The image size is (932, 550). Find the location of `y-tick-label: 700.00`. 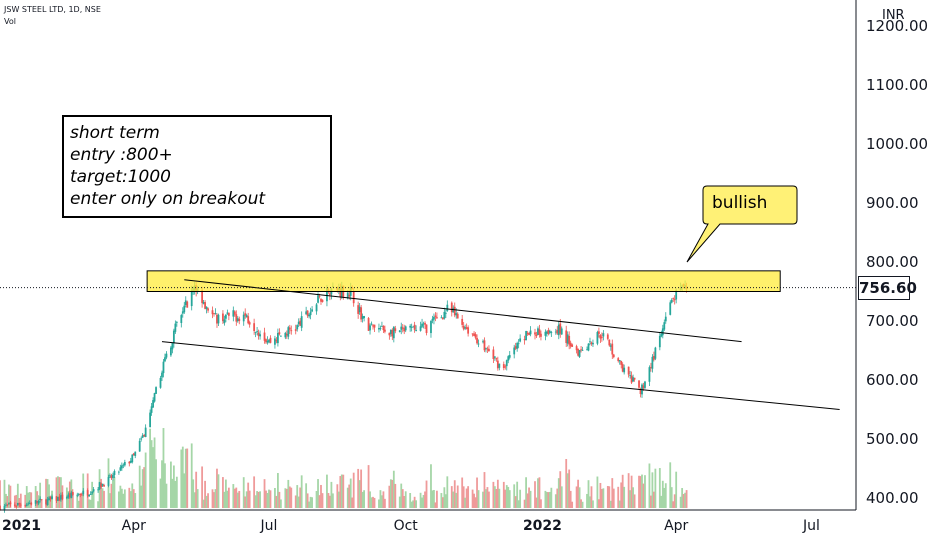

y-tick-label: 700.00 is located at coordinates (892, 321).